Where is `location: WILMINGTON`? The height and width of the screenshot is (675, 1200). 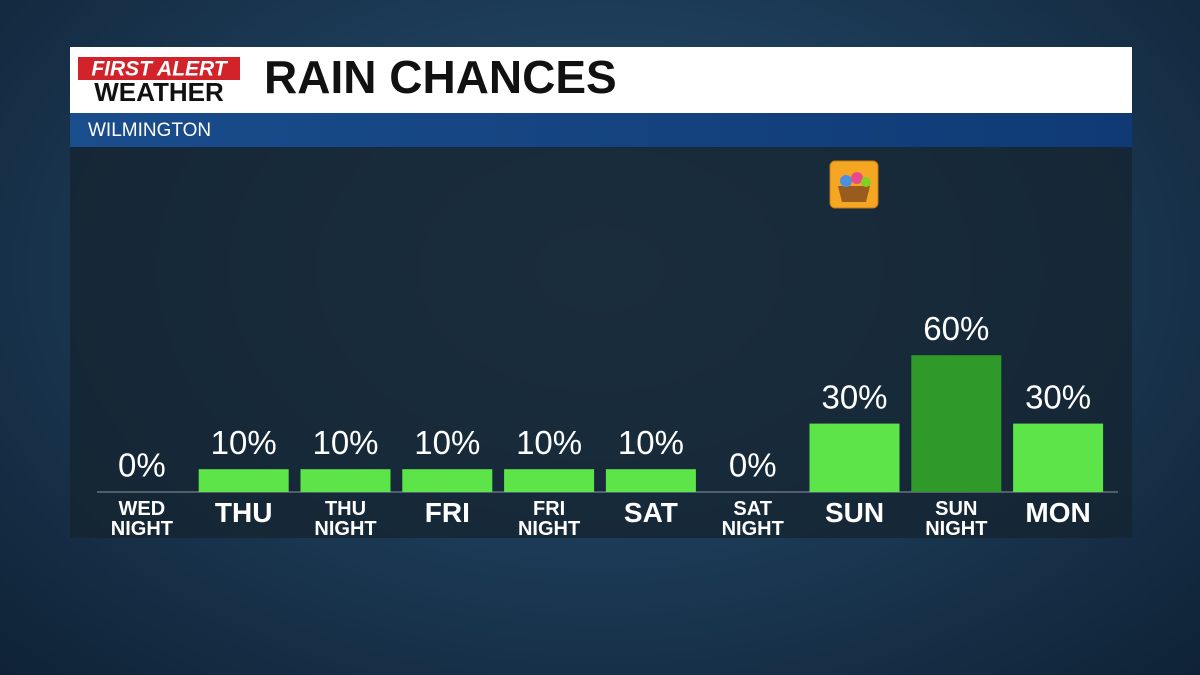
location: WILMINGTON is located at coordinates (149, 130).